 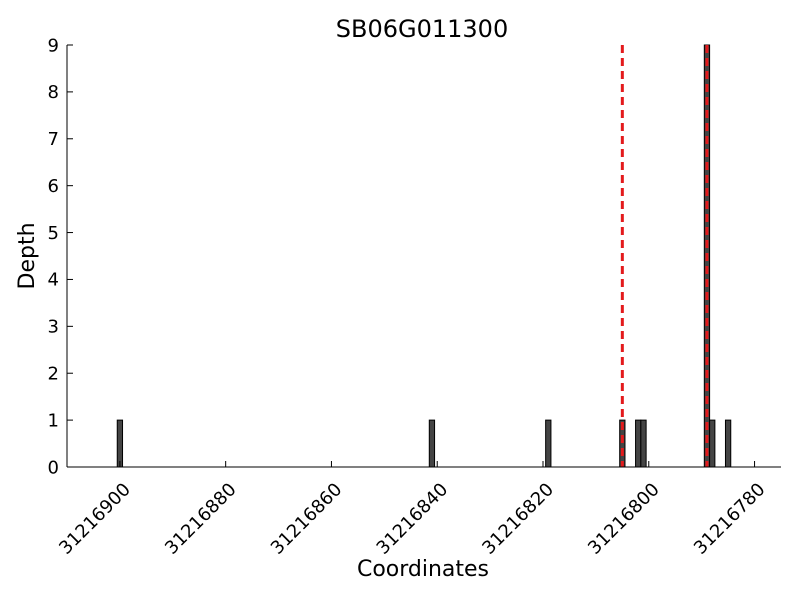 I want to click on y-ticks-group: 0 1 2 3 4 5 6 7 8 9, so click(x=60, y=256).